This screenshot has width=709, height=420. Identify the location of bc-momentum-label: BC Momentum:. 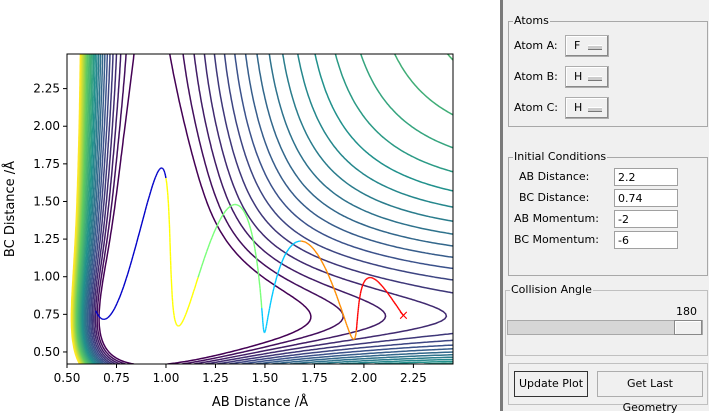
(556, 240).